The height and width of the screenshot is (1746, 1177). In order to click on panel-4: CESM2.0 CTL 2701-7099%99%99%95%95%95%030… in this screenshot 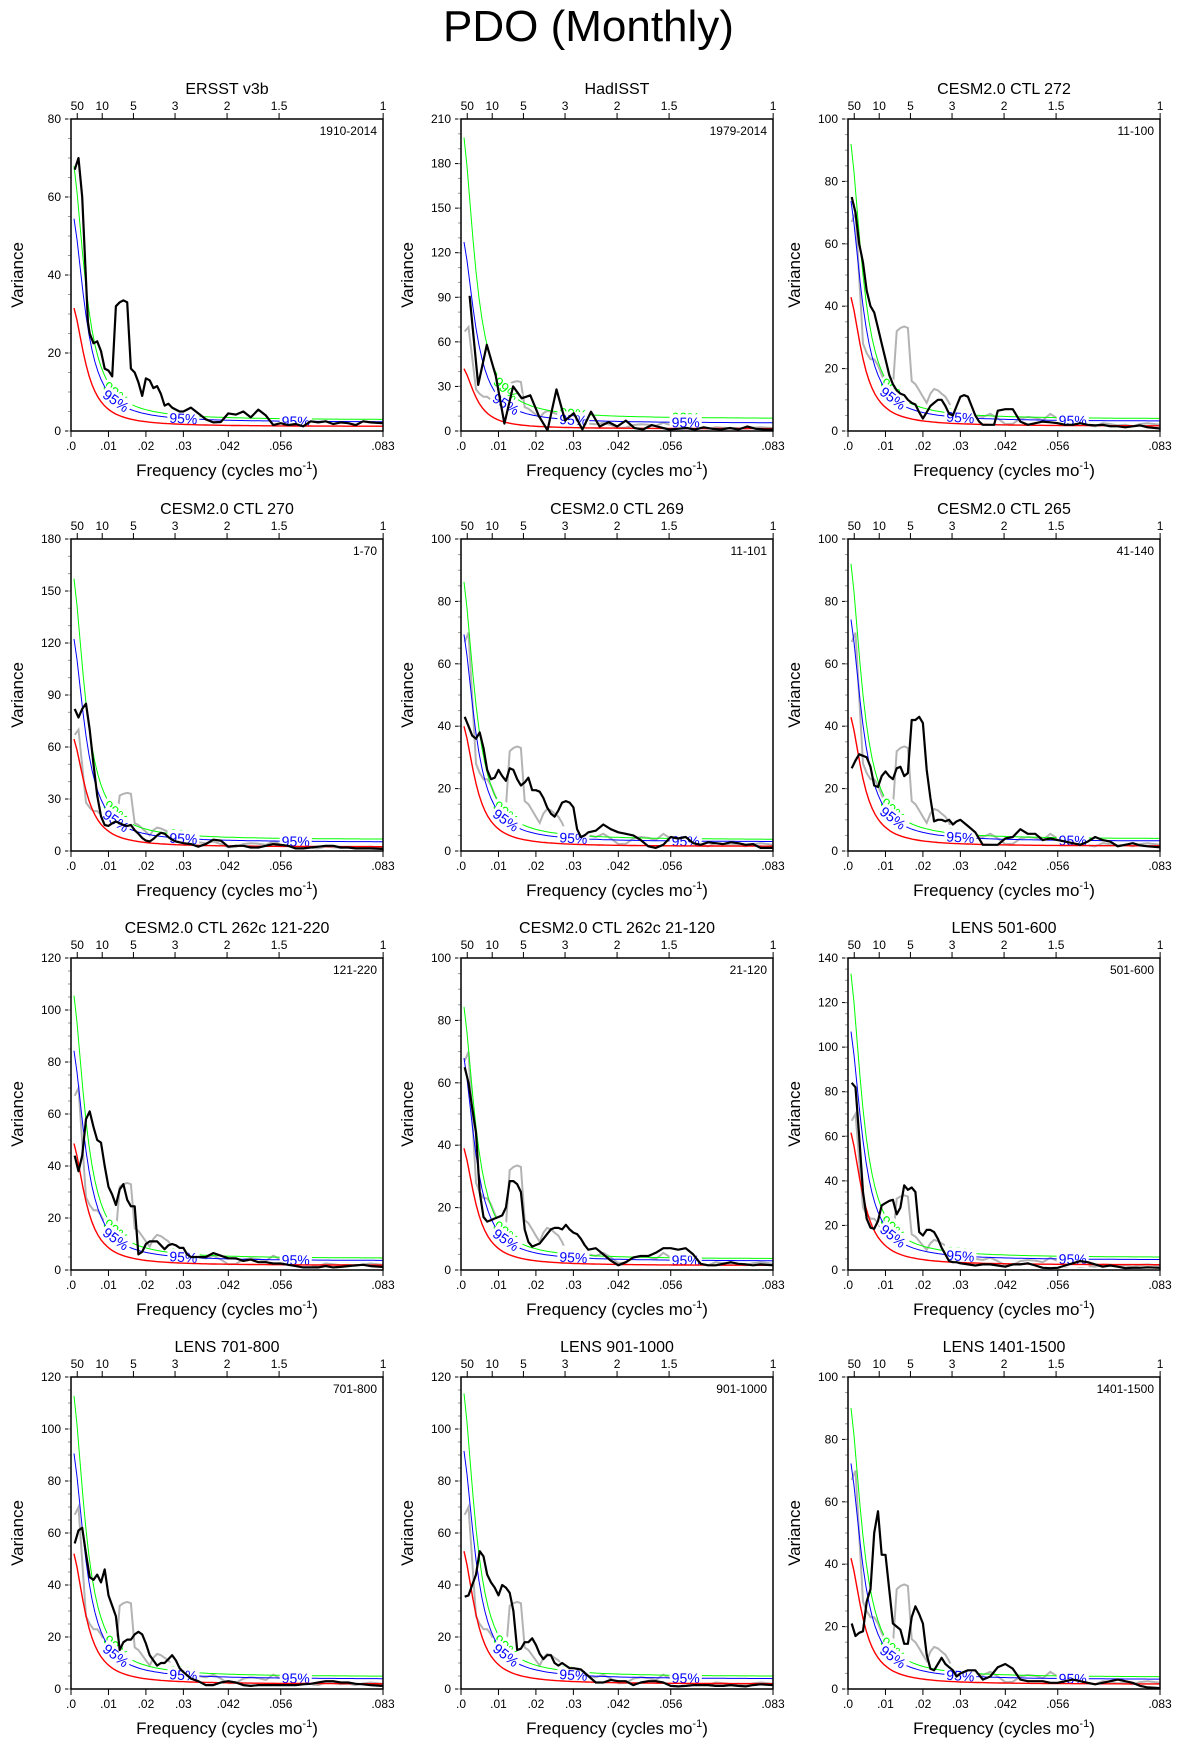, I will do `click(201, 700)`.